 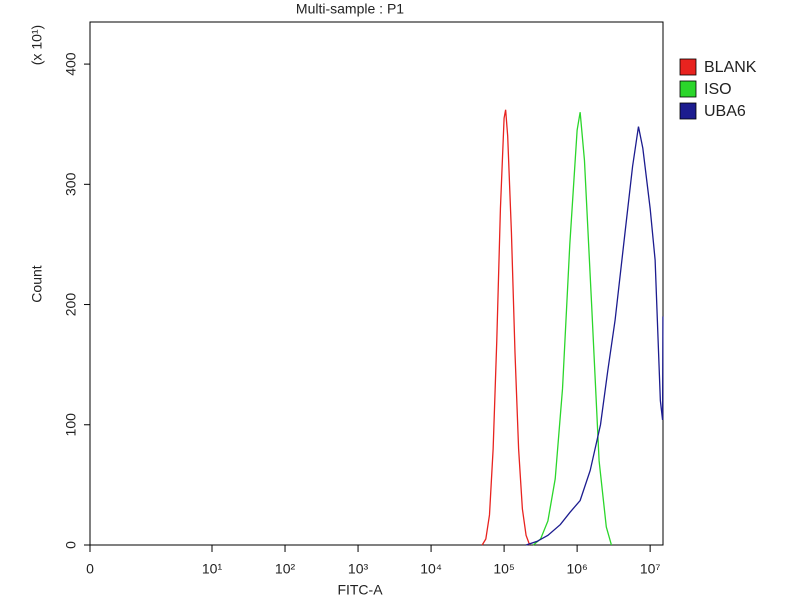 I want to click on legend-label: ISO, so click(x=718, y=89).